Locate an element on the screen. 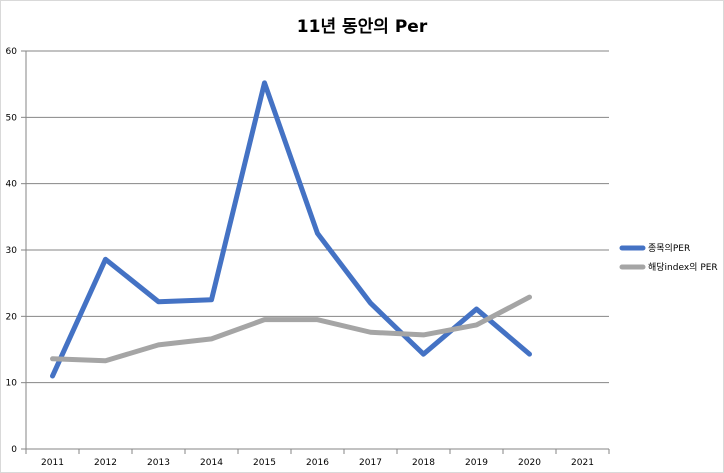  y-tick-label: 60 is located at coordinates (12, 52).